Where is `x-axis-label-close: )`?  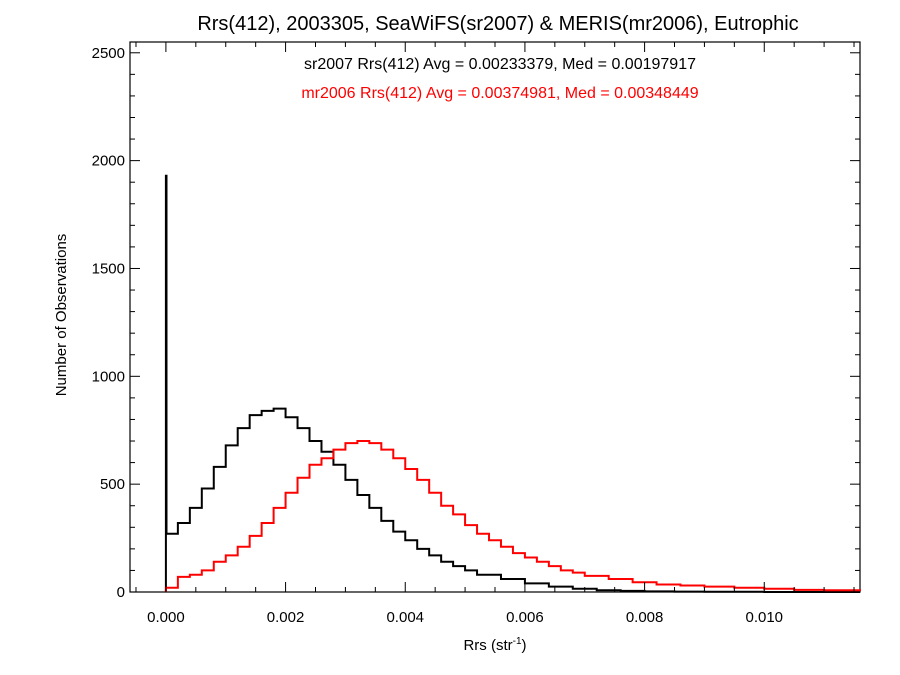 x-axis-label-close: ) is located at coordinates (524, 645).